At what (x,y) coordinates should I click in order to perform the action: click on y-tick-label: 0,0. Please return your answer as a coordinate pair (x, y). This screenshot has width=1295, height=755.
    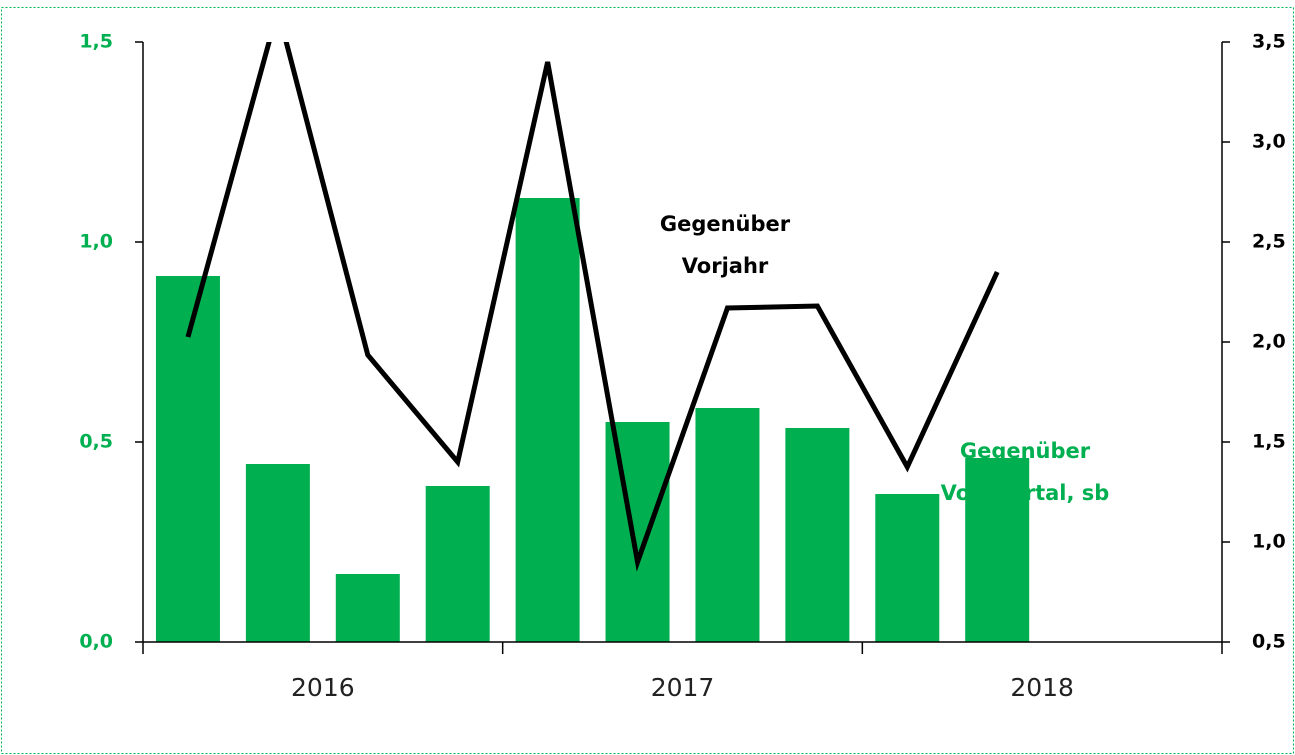
    Looking at the image, I should click on (96, 642).